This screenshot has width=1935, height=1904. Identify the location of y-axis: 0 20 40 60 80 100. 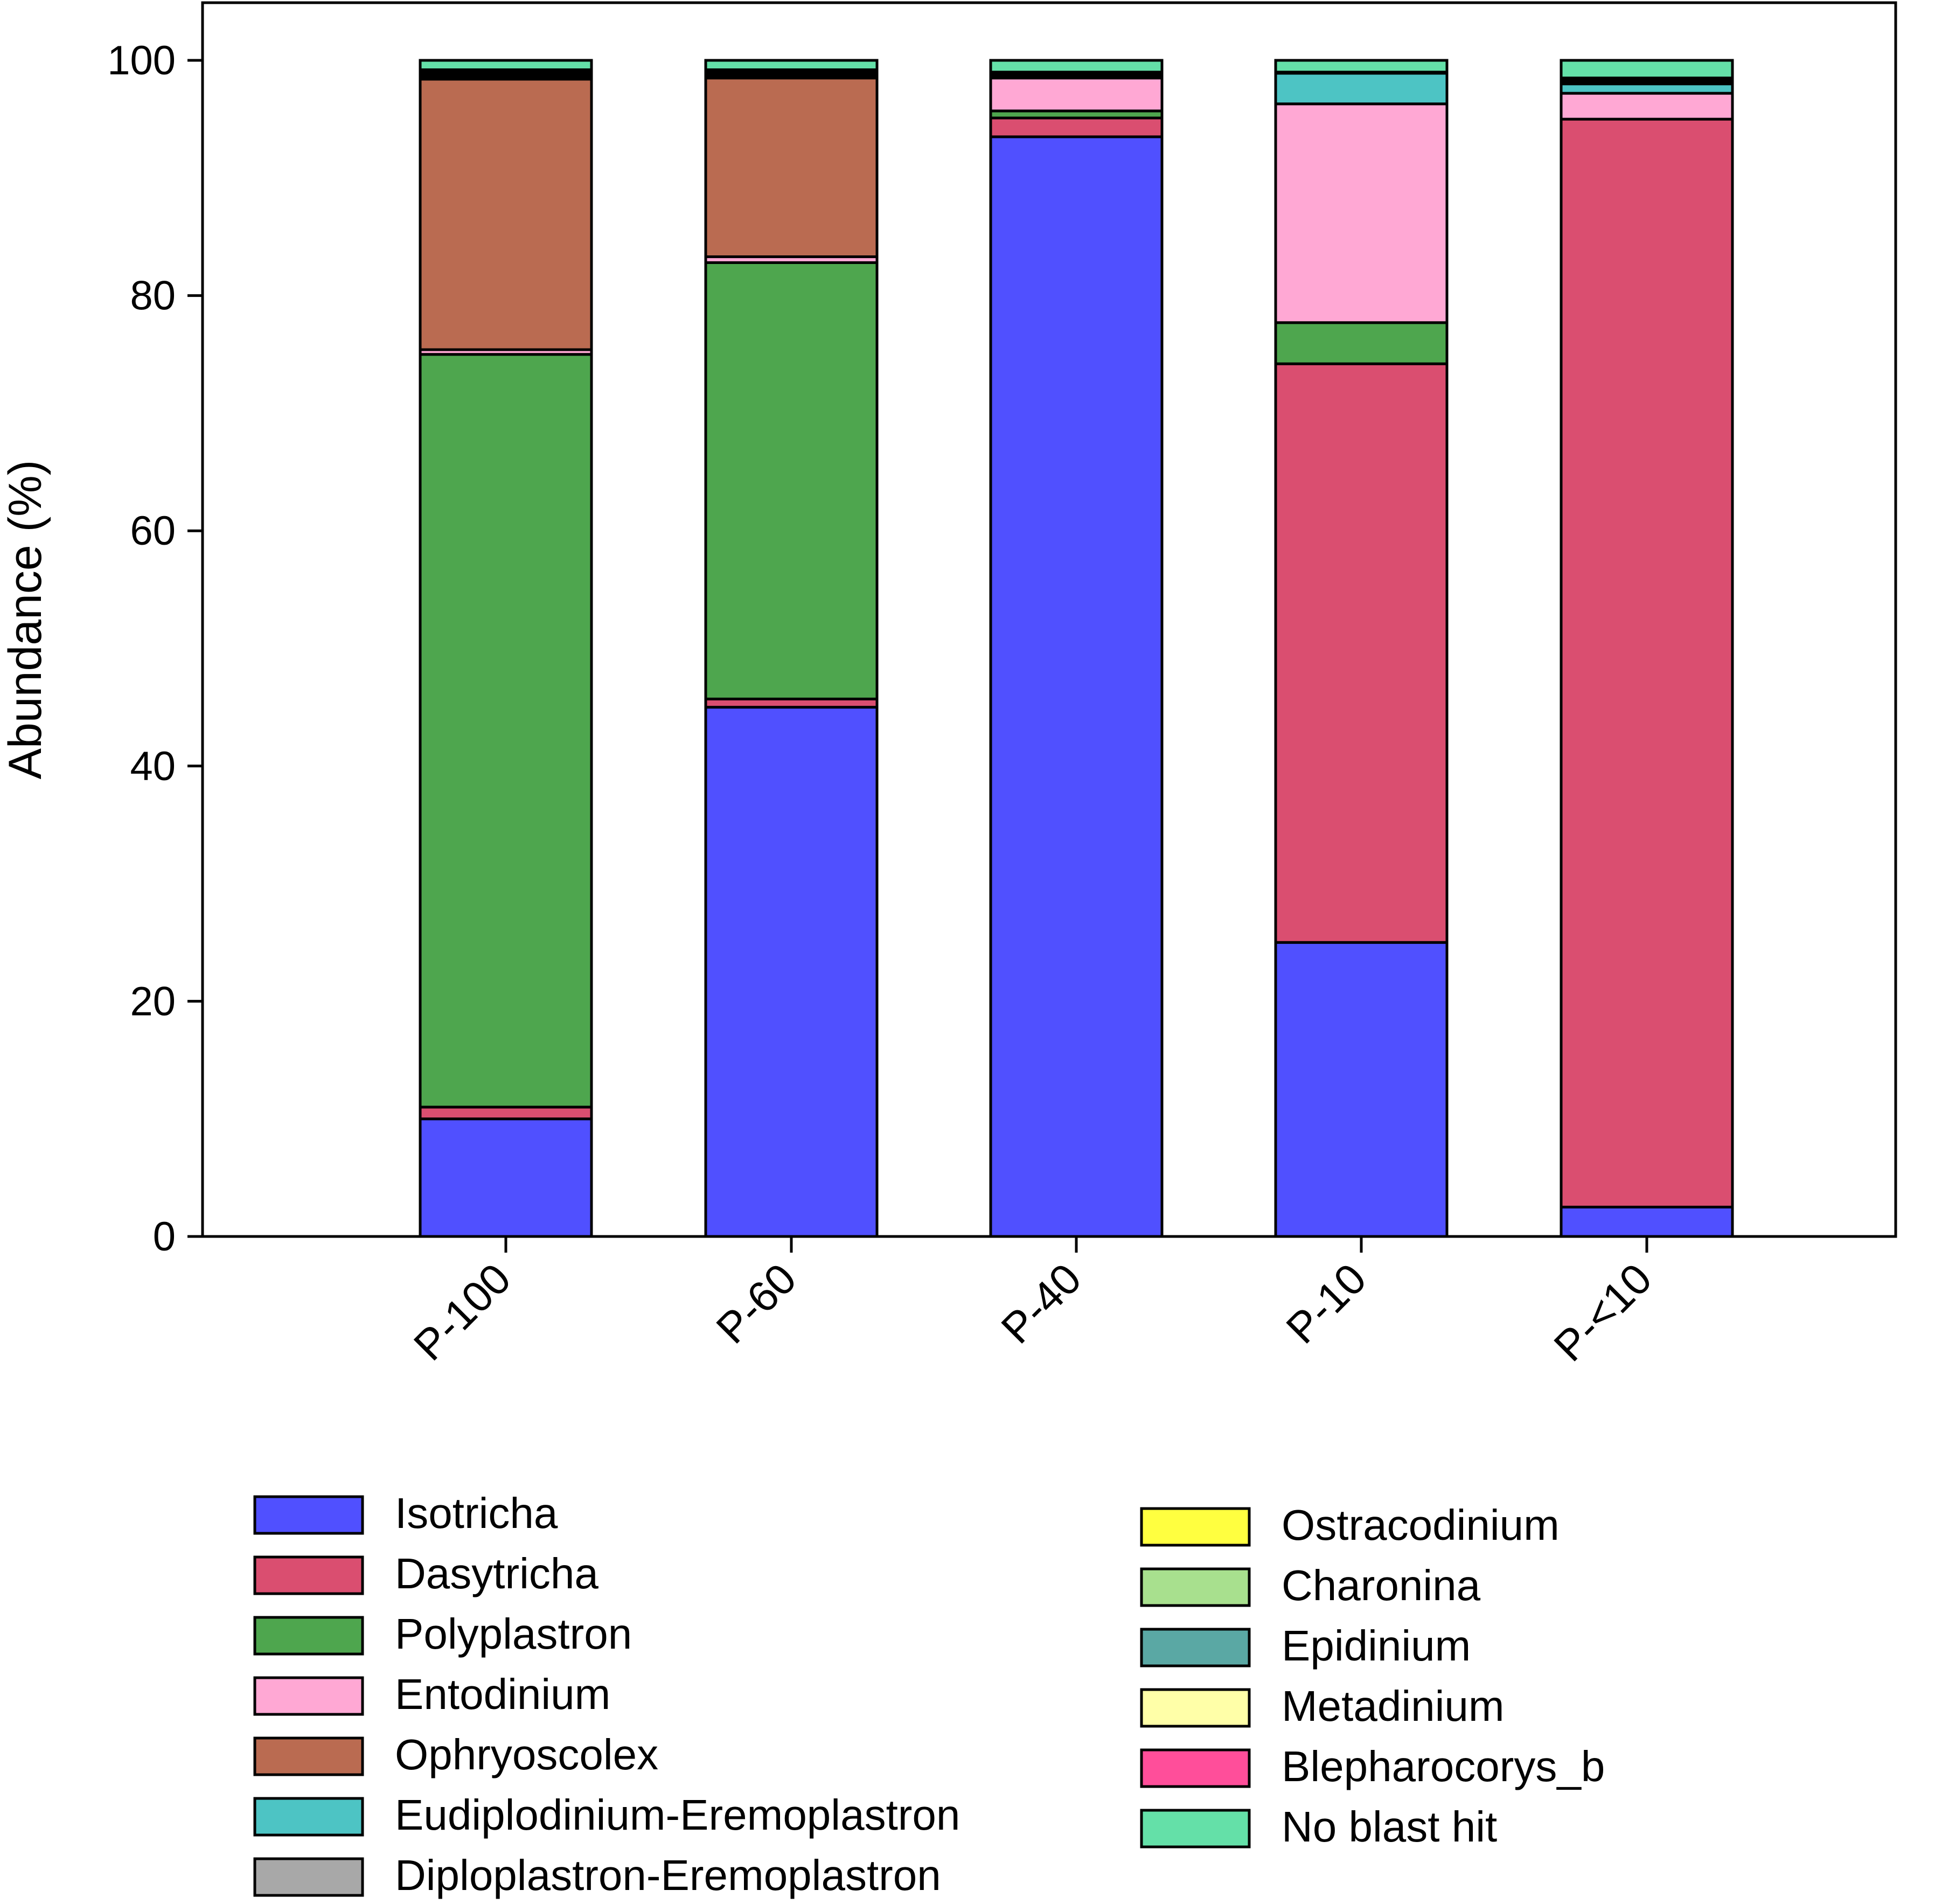
(155, 649).